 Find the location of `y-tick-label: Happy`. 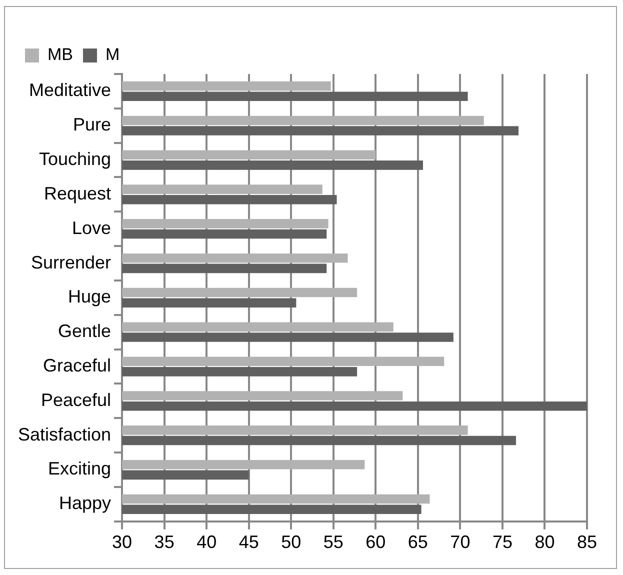

y-tick-label: Happy is located at coordinates (85, 503).